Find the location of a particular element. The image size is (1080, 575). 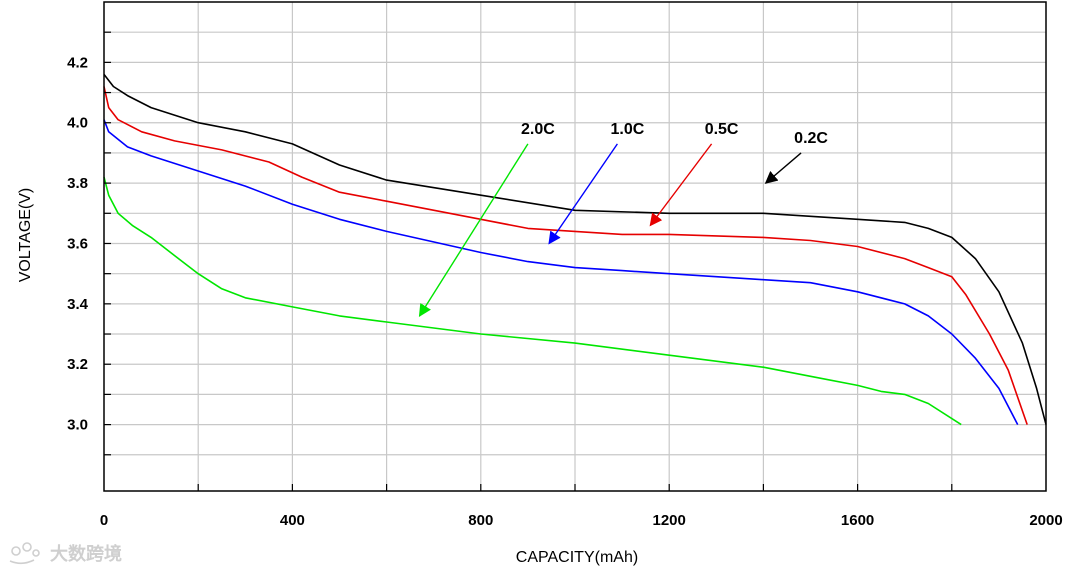

annotation-label-0.5C: 0.5C is located at coordinates (722, 129).